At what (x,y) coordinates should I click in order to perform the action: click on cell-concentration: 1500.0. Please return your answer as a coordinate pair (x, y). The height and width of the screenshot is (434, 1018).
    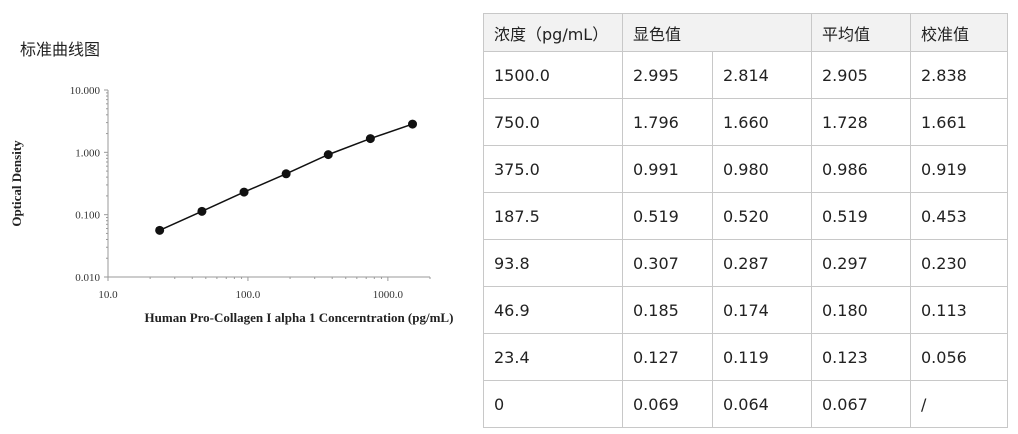
    Looking at the image, I should click on (553, 75).